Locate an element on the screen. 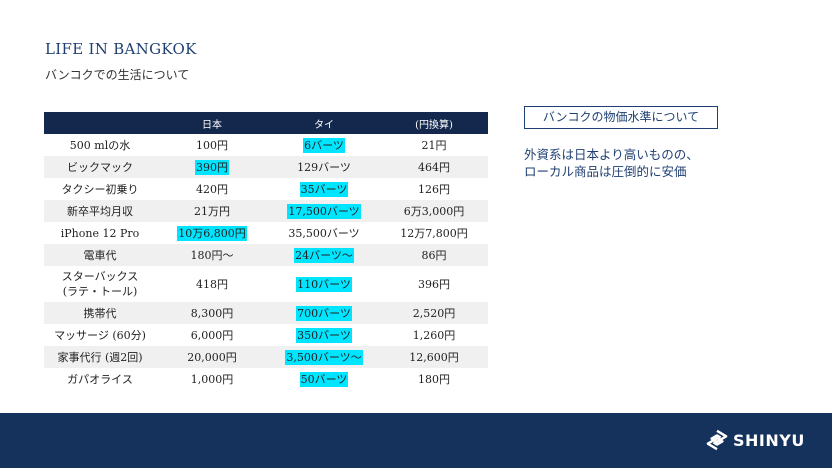  table-row: 500 mlの水 100円 6バーツ 21円 is located at coordinates (266, 145).